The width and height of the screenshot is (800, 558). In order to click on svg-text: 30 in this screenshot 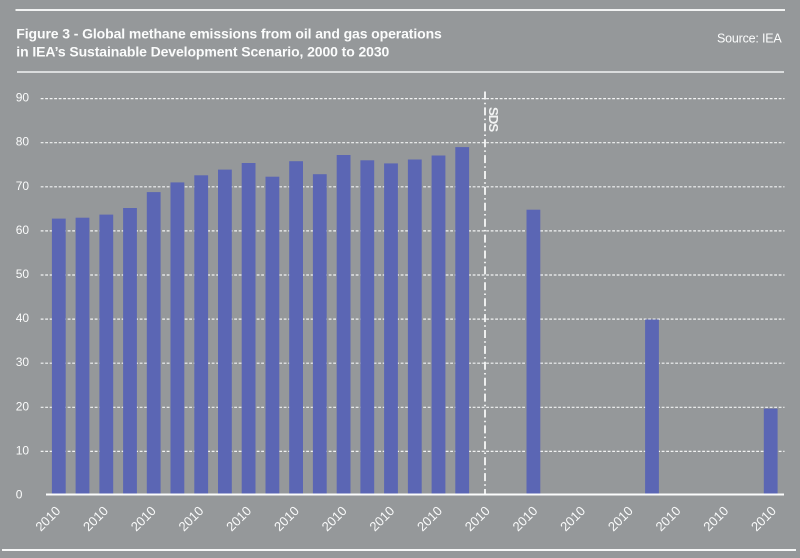, I will do `click(23, 362)`.